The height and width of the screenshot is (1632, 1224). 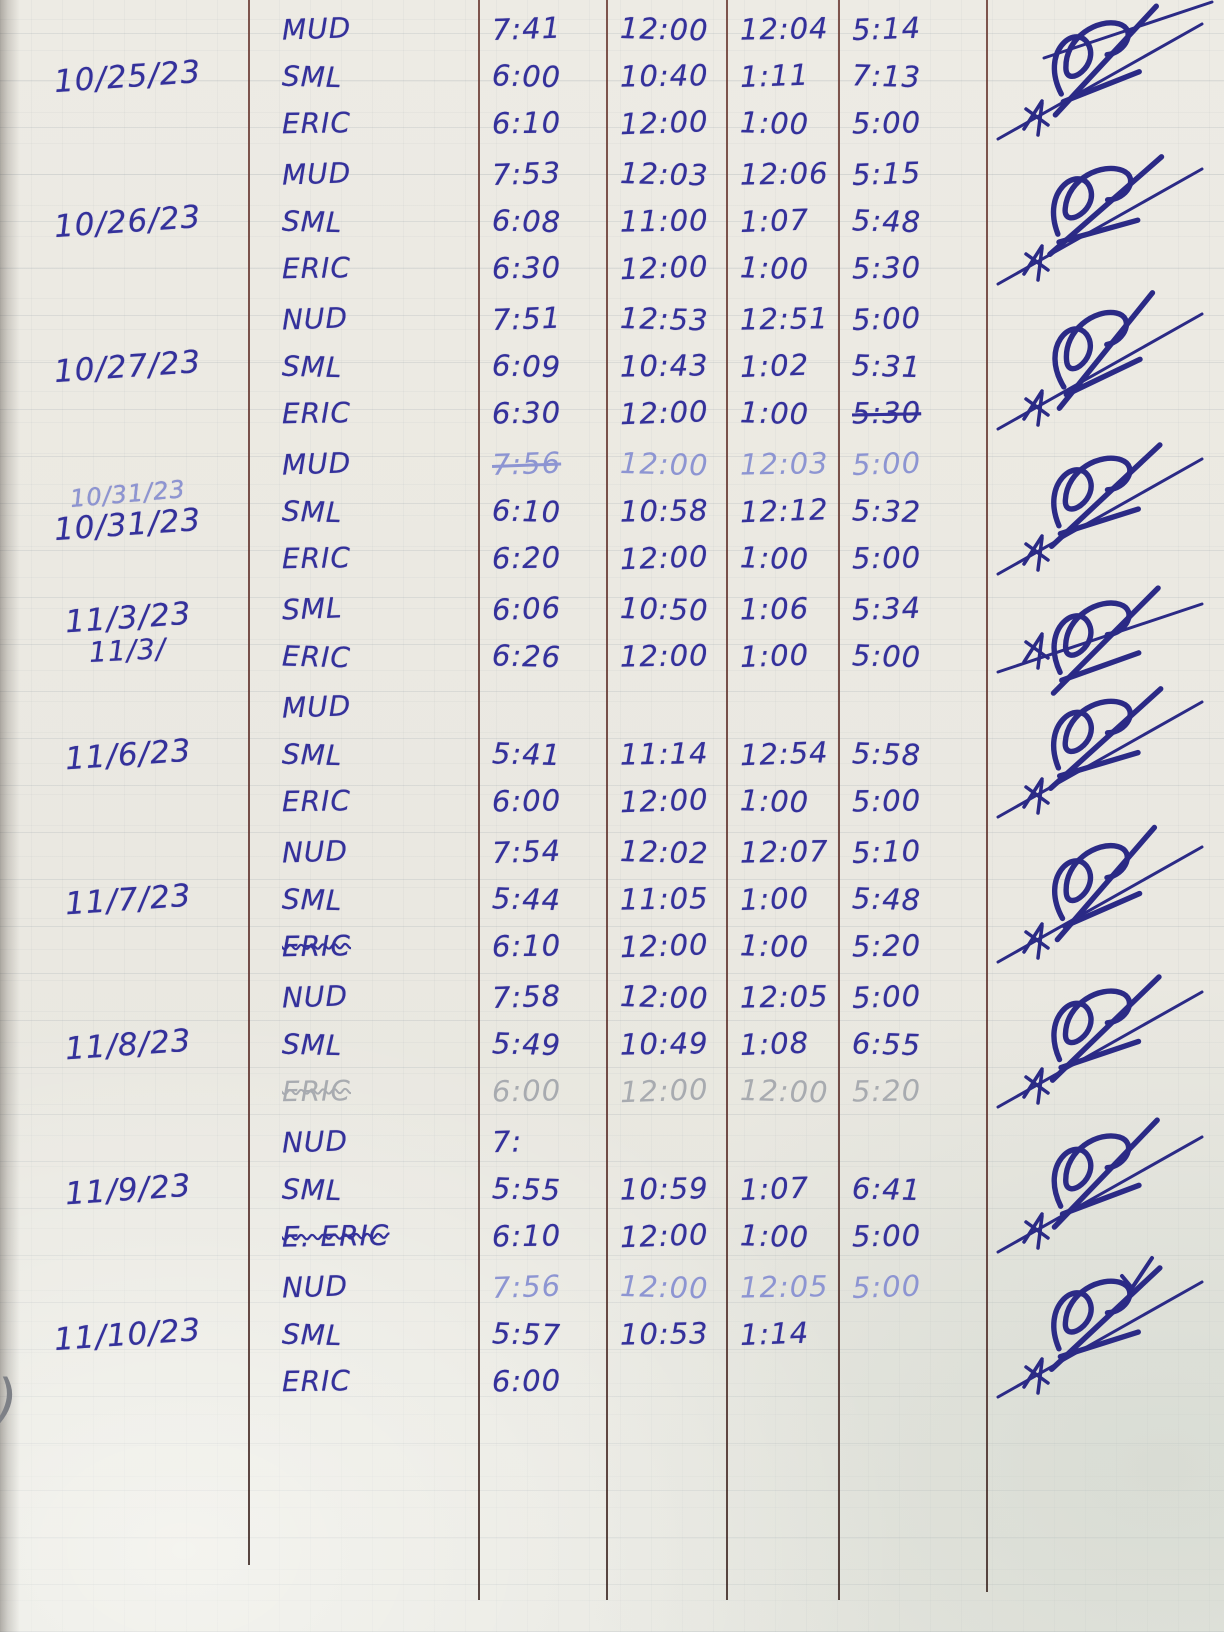 What do you see at coordinates (9, 1400) in the screenshot?
I see `left-margin-paren: )` at bounding box center [9, 1400].